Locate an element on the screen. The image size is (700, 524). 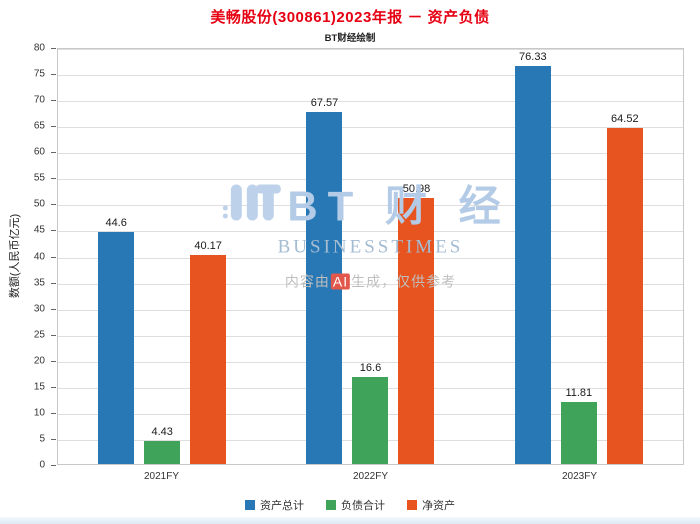
chart-subtitle: BT财经绘制 is located at coordinates (350, 38).